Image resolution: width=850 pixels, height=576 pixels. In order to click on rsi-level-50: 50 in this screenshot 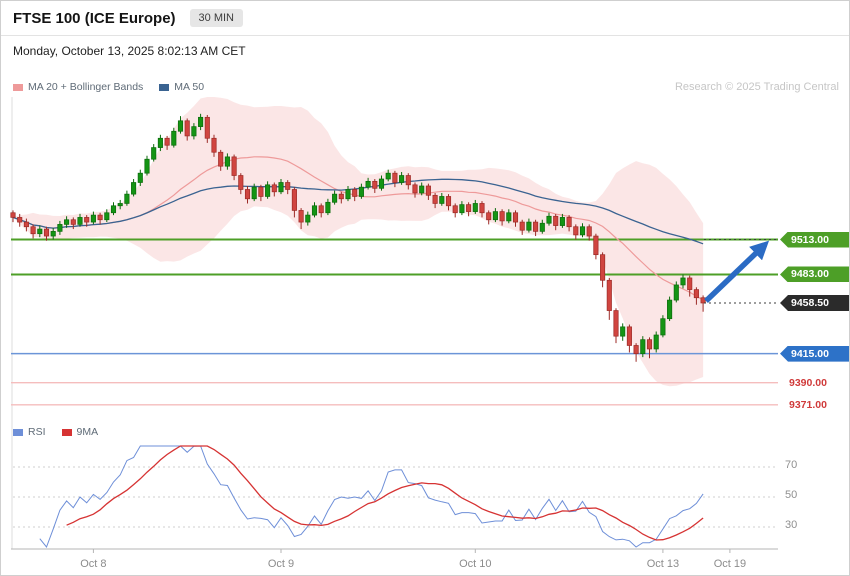, I will do `click(791, 495)`.